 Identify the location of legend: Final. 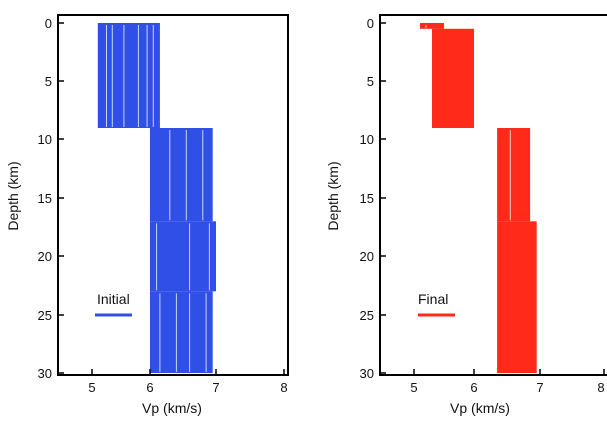
(436, 304).